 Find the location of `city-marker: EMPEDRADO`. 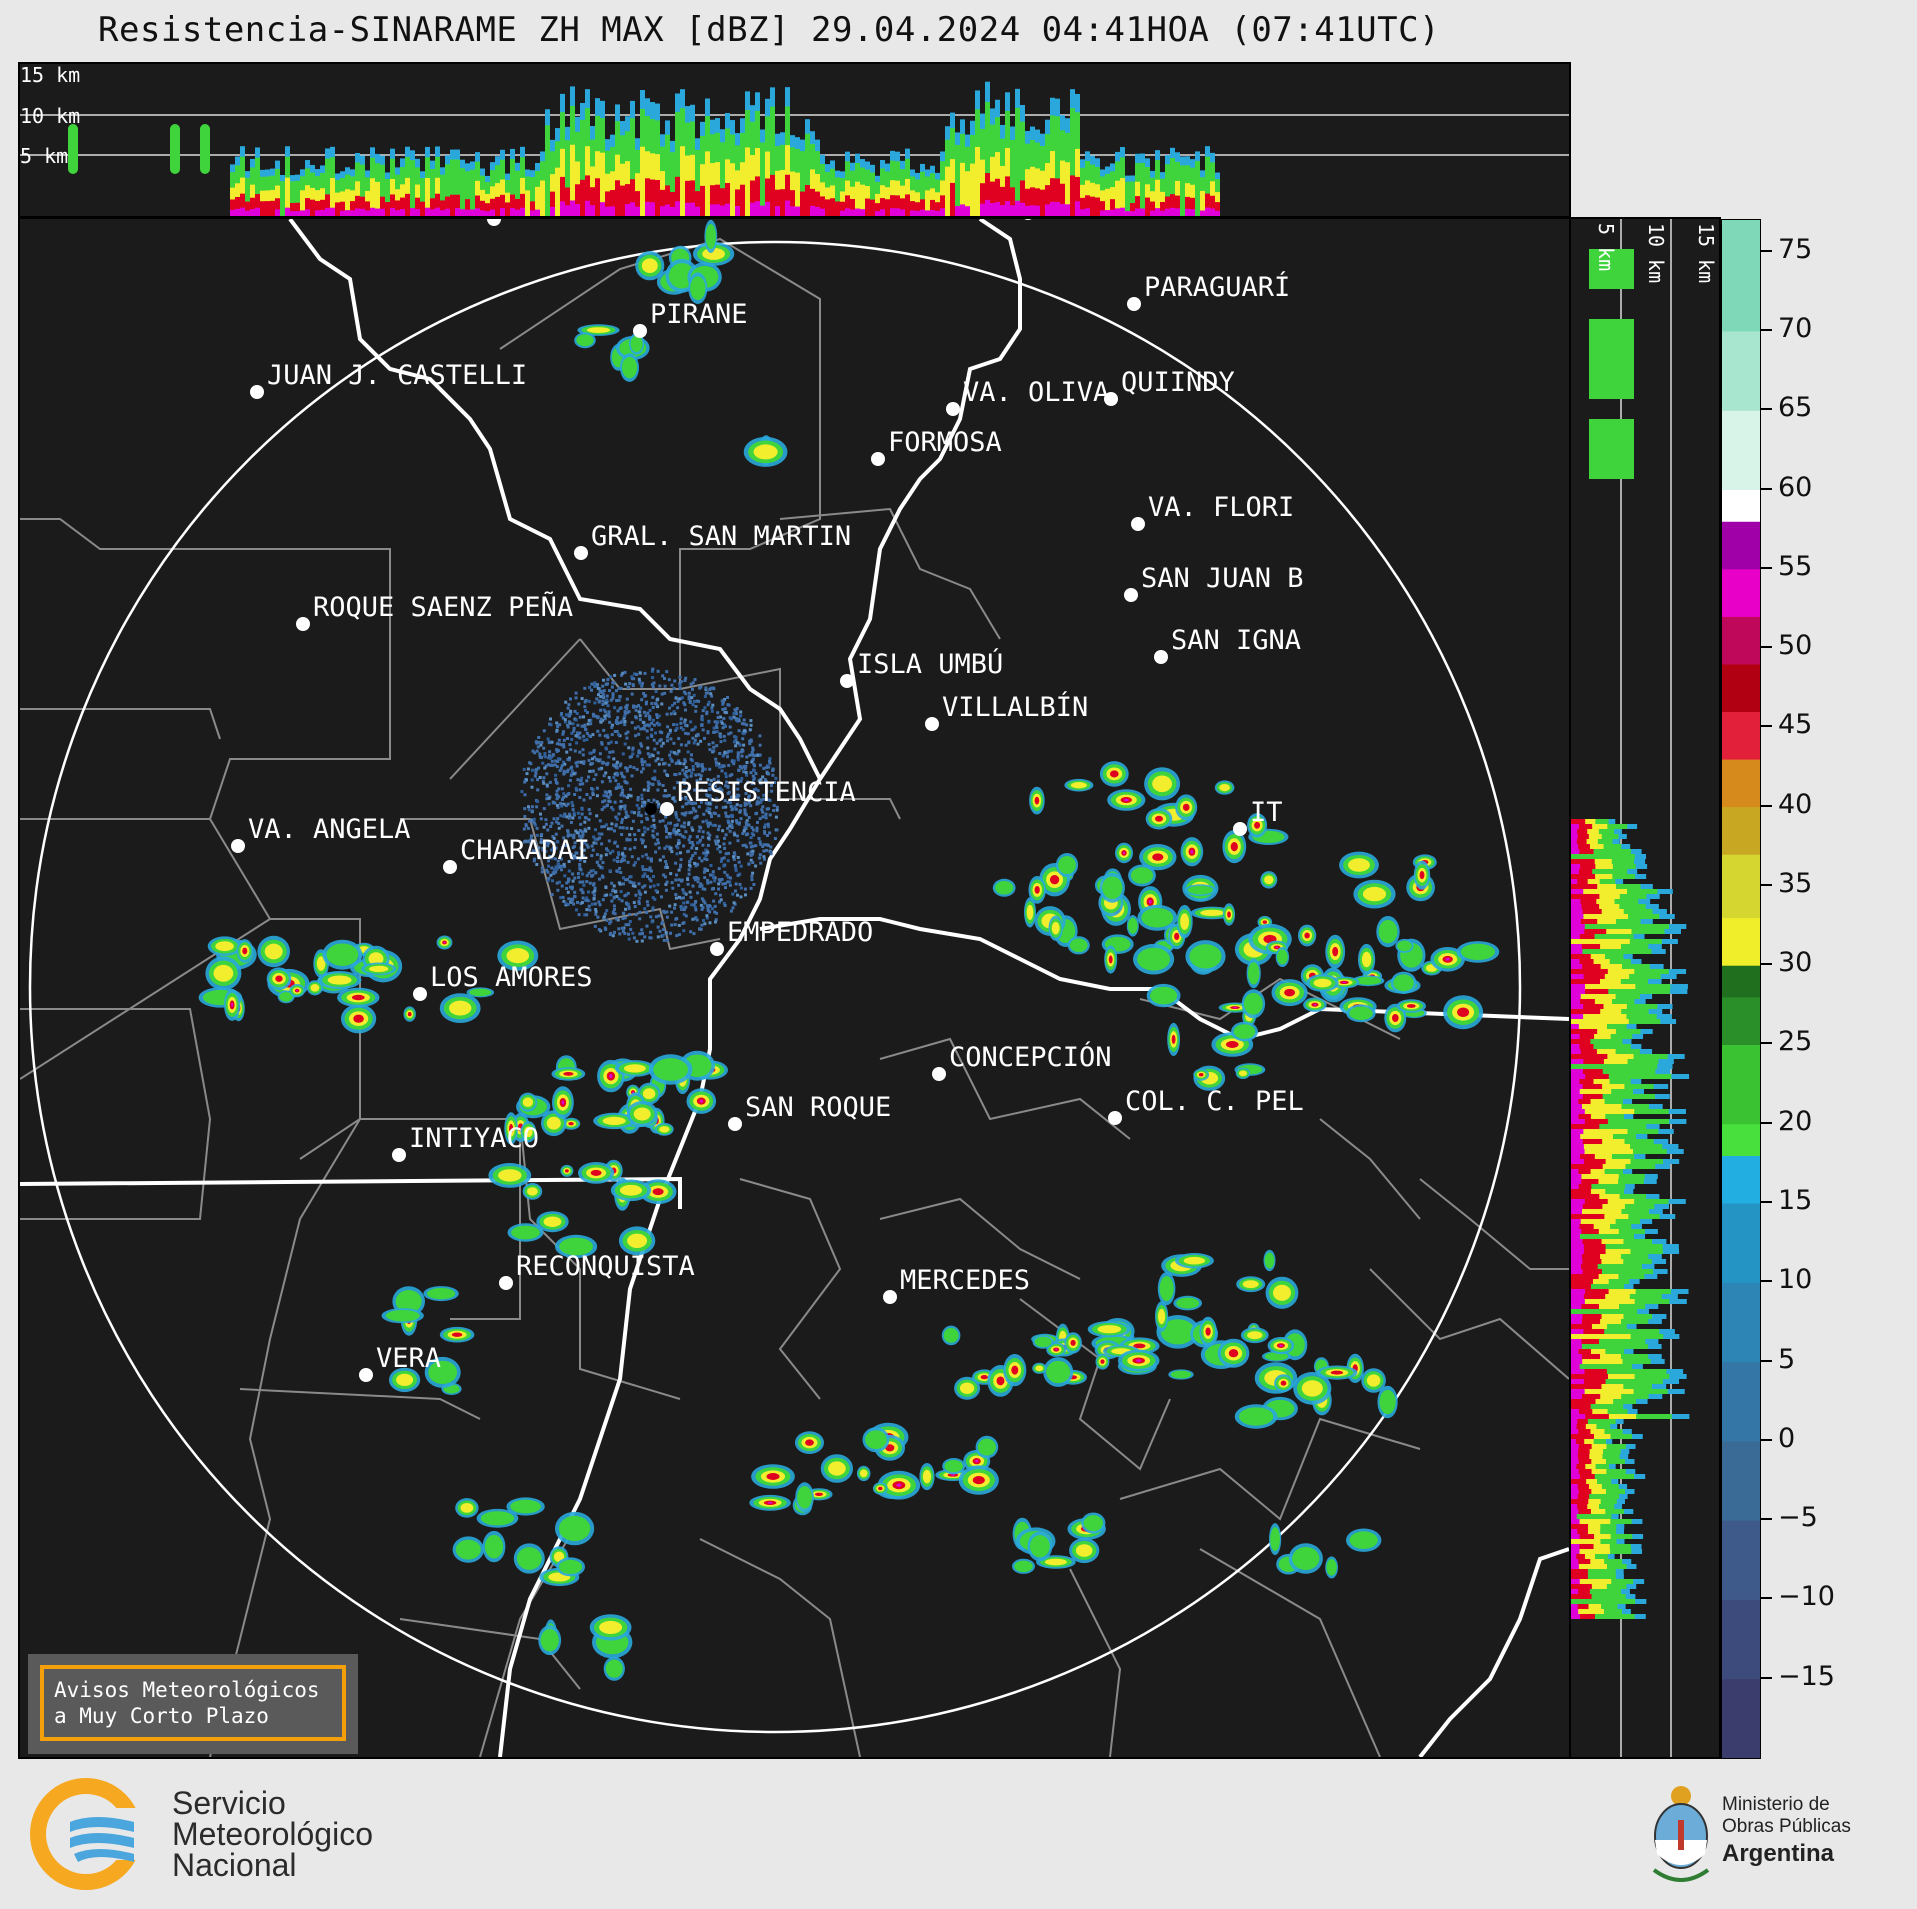

city-marker: EMPEDRADO is located at coordinates (791, 936).